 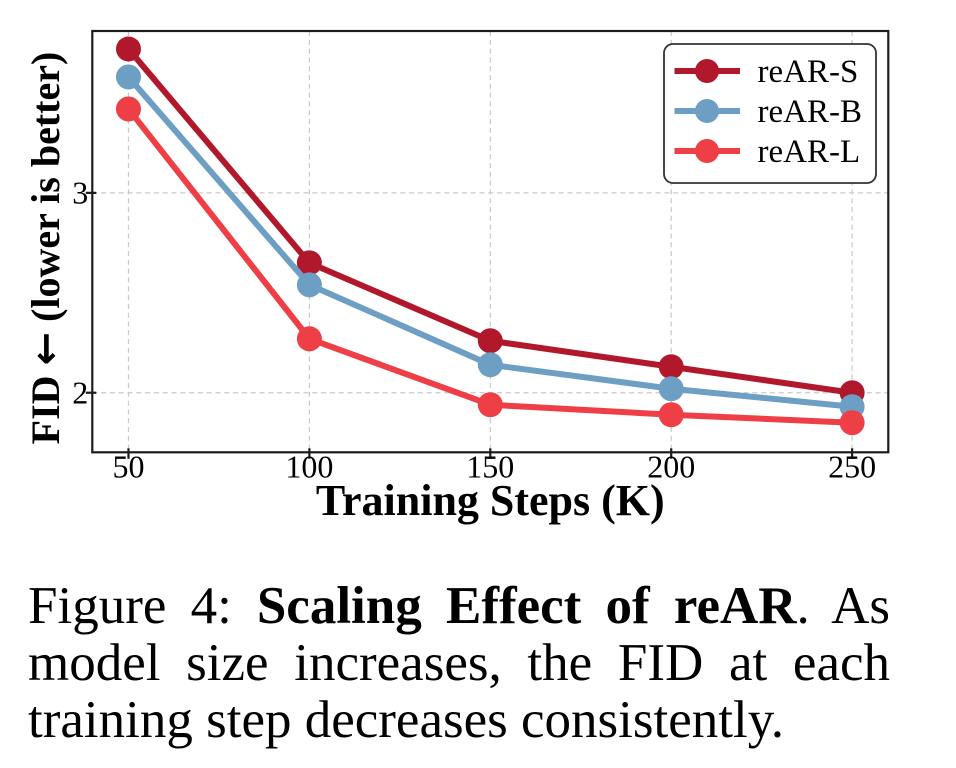 I want to click on legend-item-reAR-B: reAR-B, so click(x=768, y=112).